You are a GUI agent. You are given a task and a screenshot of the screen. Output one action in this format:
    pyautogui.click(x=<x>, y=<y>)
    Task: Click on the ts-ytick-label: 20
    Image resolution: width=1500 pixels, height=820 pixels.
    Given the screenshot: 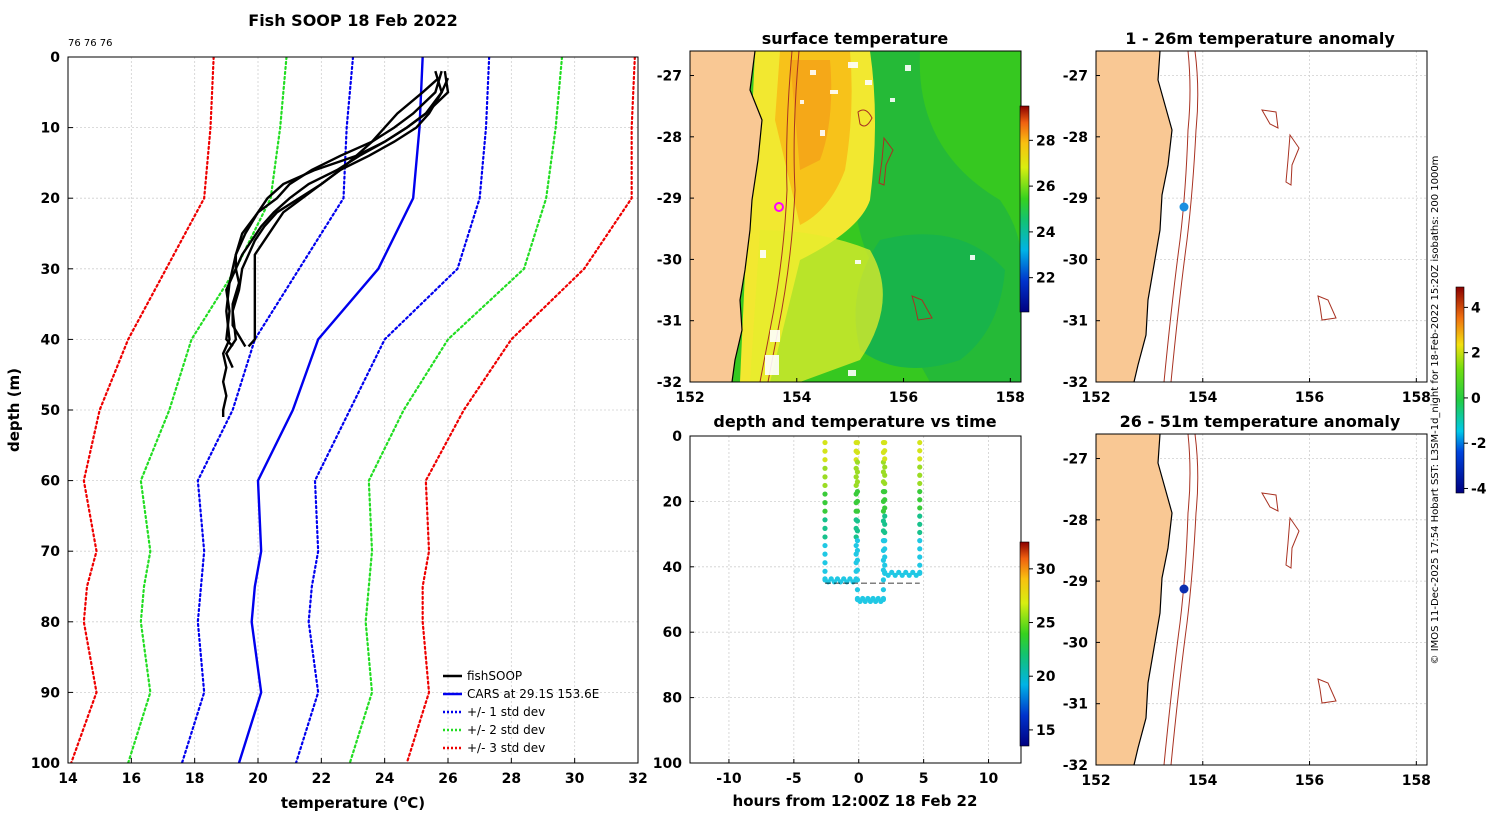 What is the action you would take?
    pyautogui.click(x=673, y=502)
    